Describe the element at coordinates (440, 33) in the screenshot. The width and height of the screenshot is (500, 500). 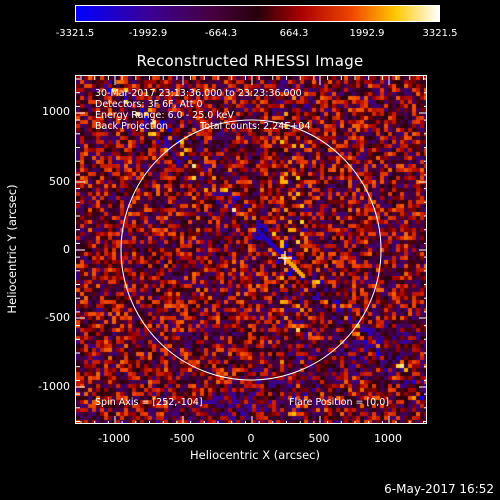
I see `colorbar-tick-label: 3321.5` at that location.